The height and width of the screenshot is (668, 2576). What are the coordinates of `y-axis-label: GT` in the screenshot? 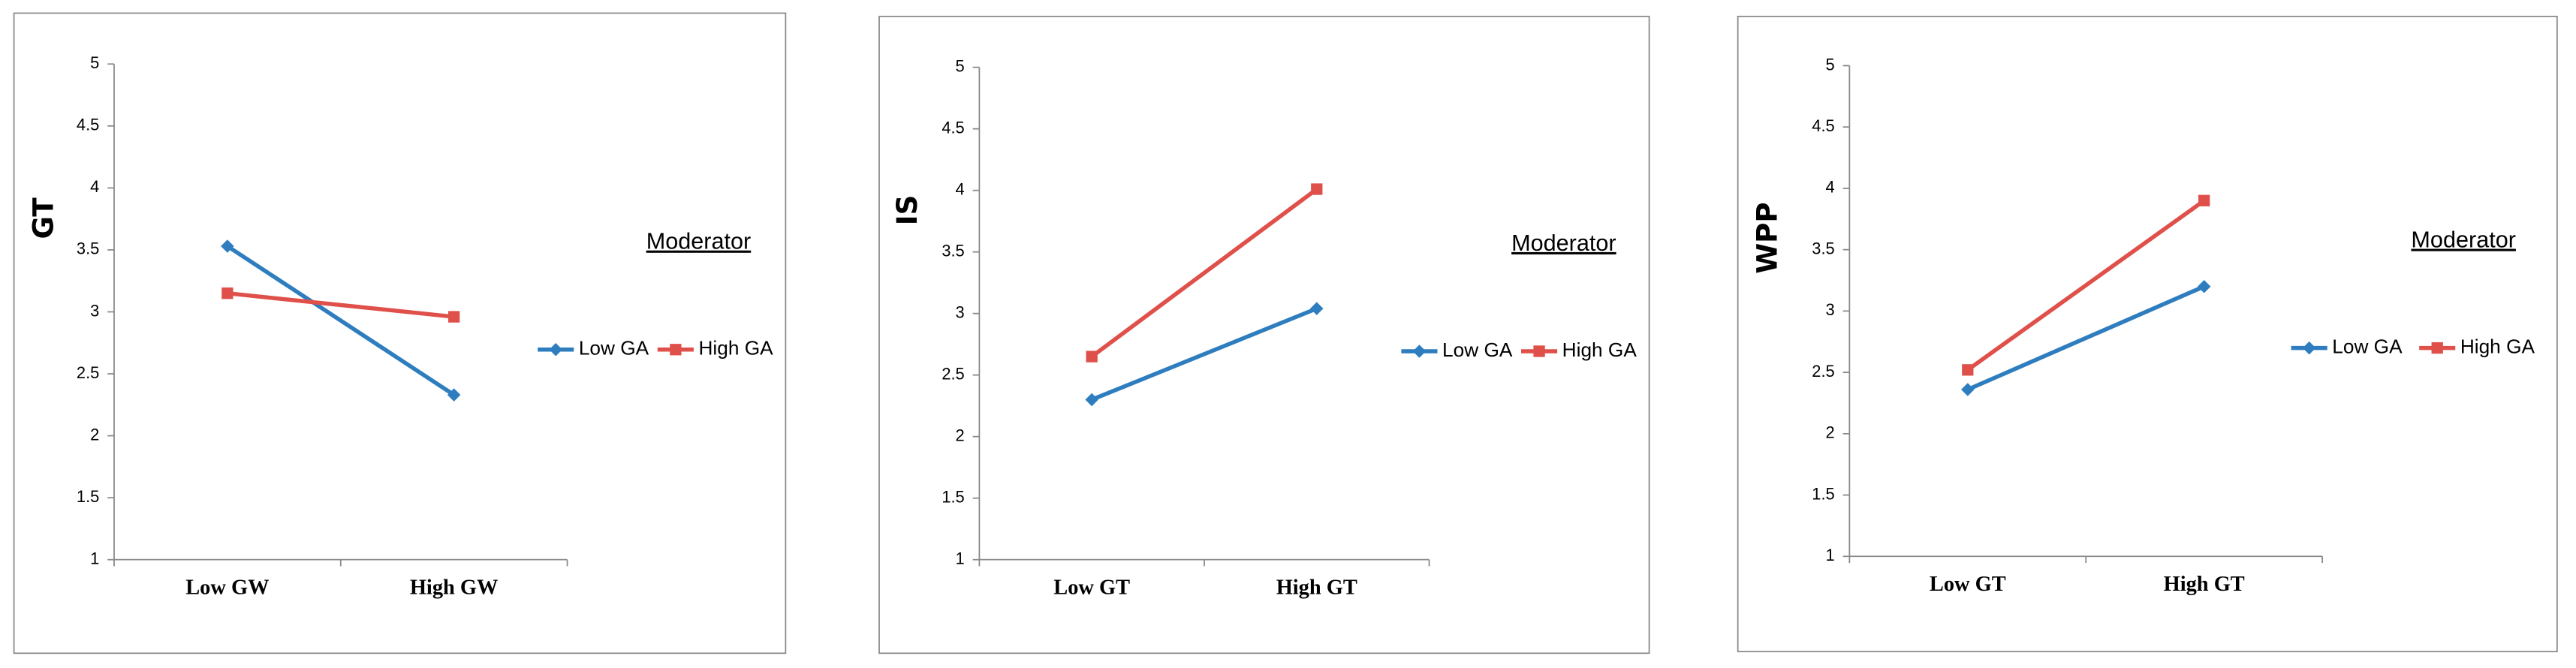 It's located at (43, 218).